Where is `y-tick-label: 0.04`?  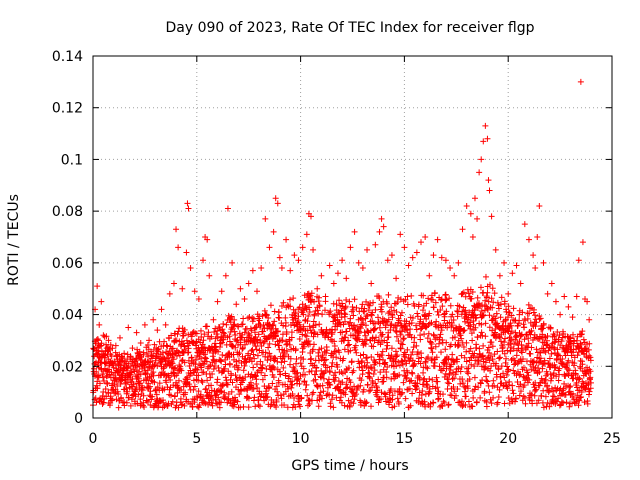 y-tick-label: 0.04 is located at coordinates (67, 316).